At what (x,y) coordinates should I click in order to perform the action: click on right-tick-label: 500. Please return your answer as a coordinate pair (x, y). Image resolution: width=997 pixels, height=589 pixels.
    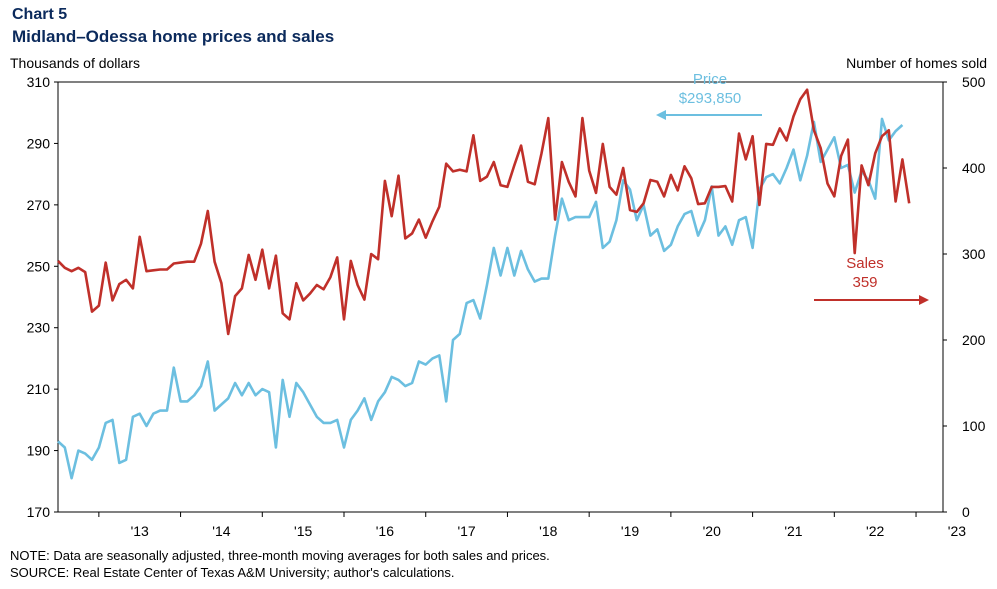
    Looking at the image, I should click on (974, 82).